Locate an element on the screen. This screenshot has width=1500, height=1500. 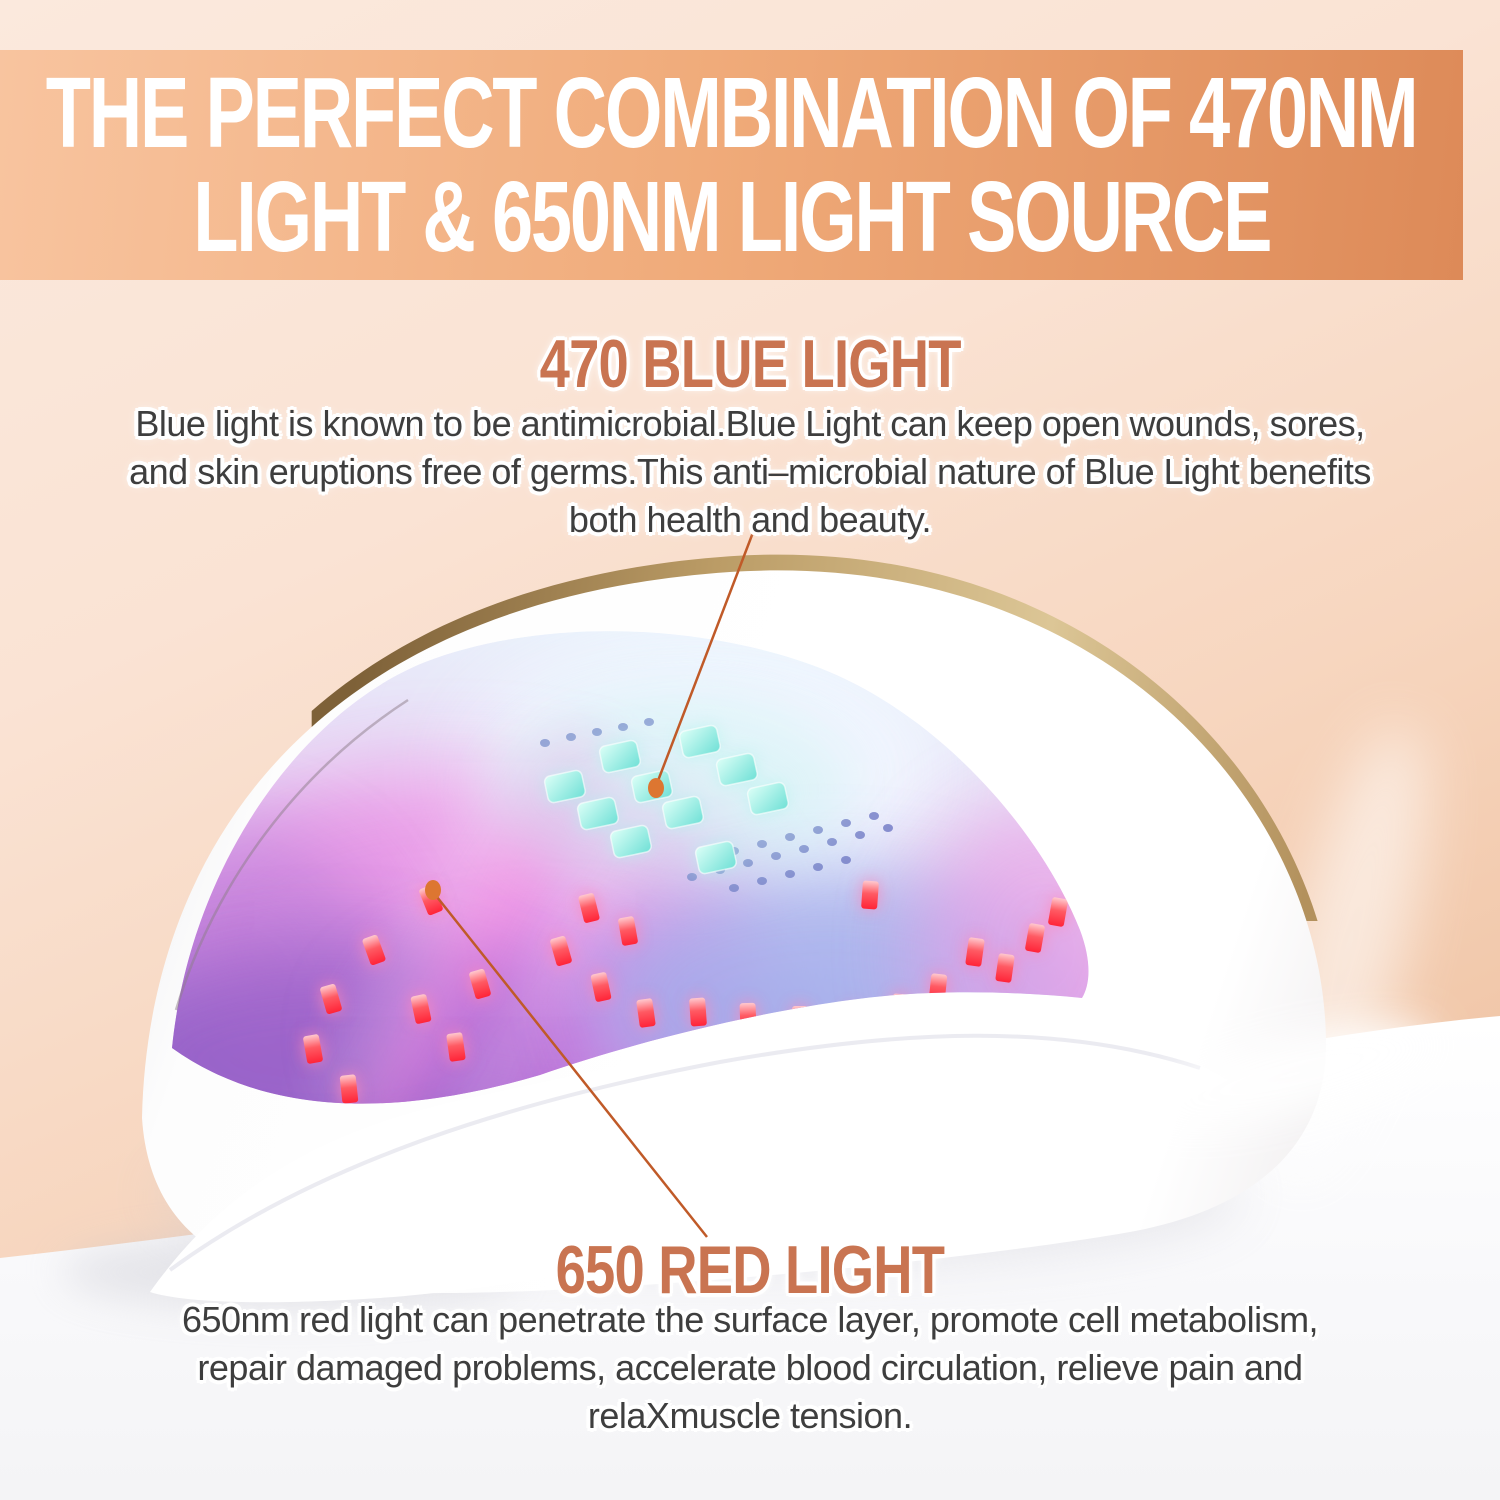
banner-title-line1: THE PERFECT COMBINATION OF 470NM is located at coordinates (732, 113).